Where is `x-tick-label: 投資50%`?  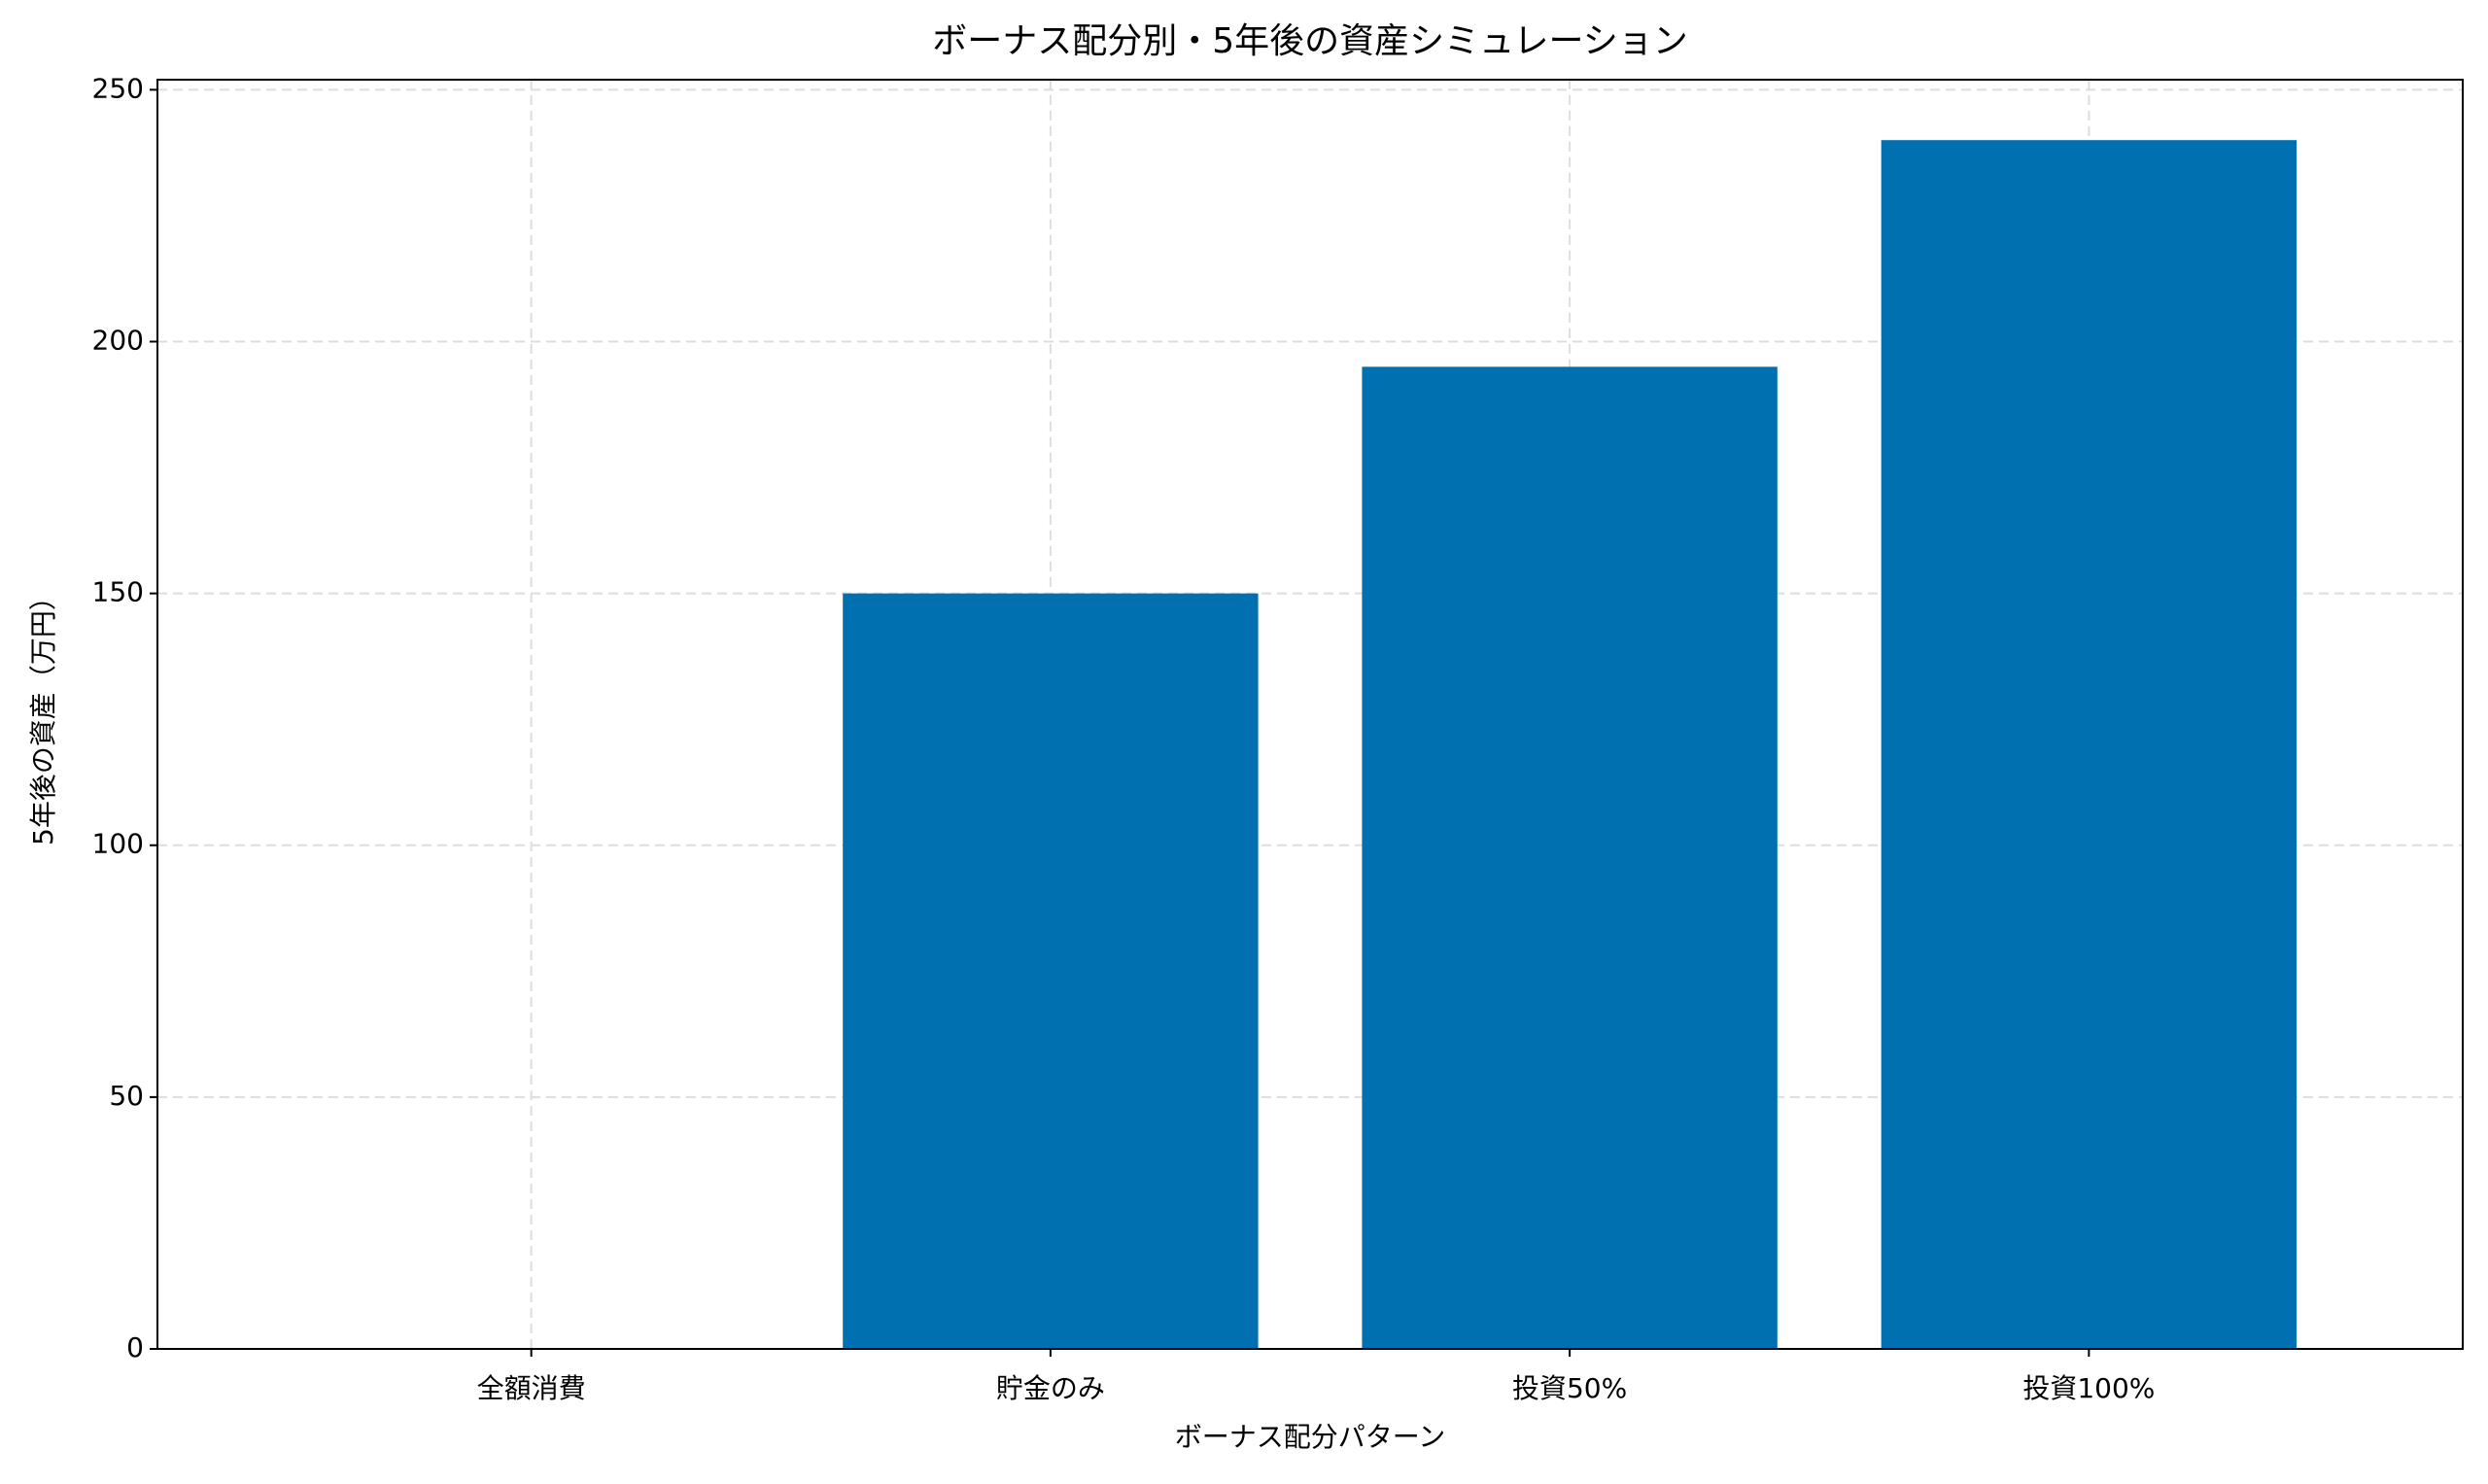
x-tick-label: 投資50% is located at coordinates (1569, 1388).